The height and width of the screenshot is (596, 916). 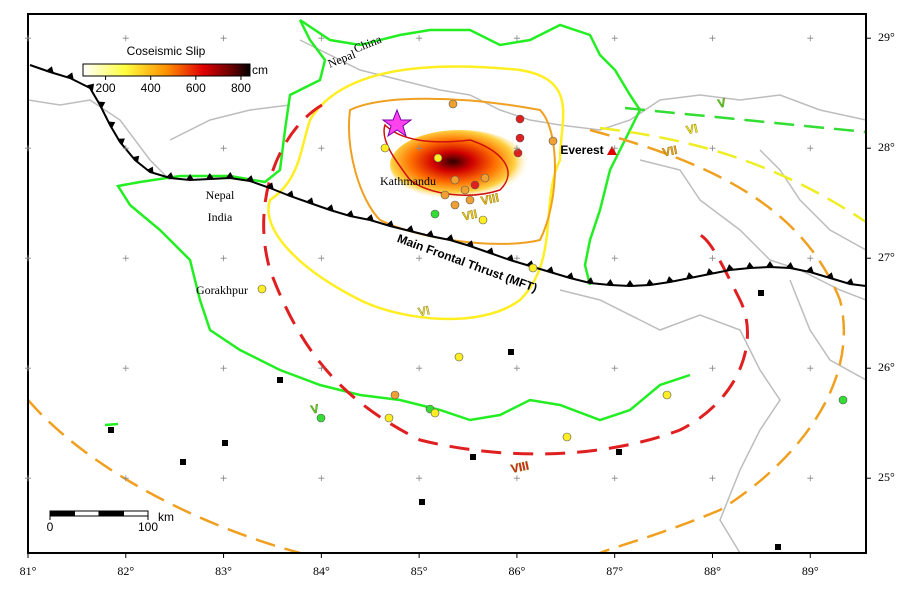 What do you see at coordinates (151, 88) in the screenshot?
I see `colorbar-tick-label: 400` at bounding box center [151, 88].